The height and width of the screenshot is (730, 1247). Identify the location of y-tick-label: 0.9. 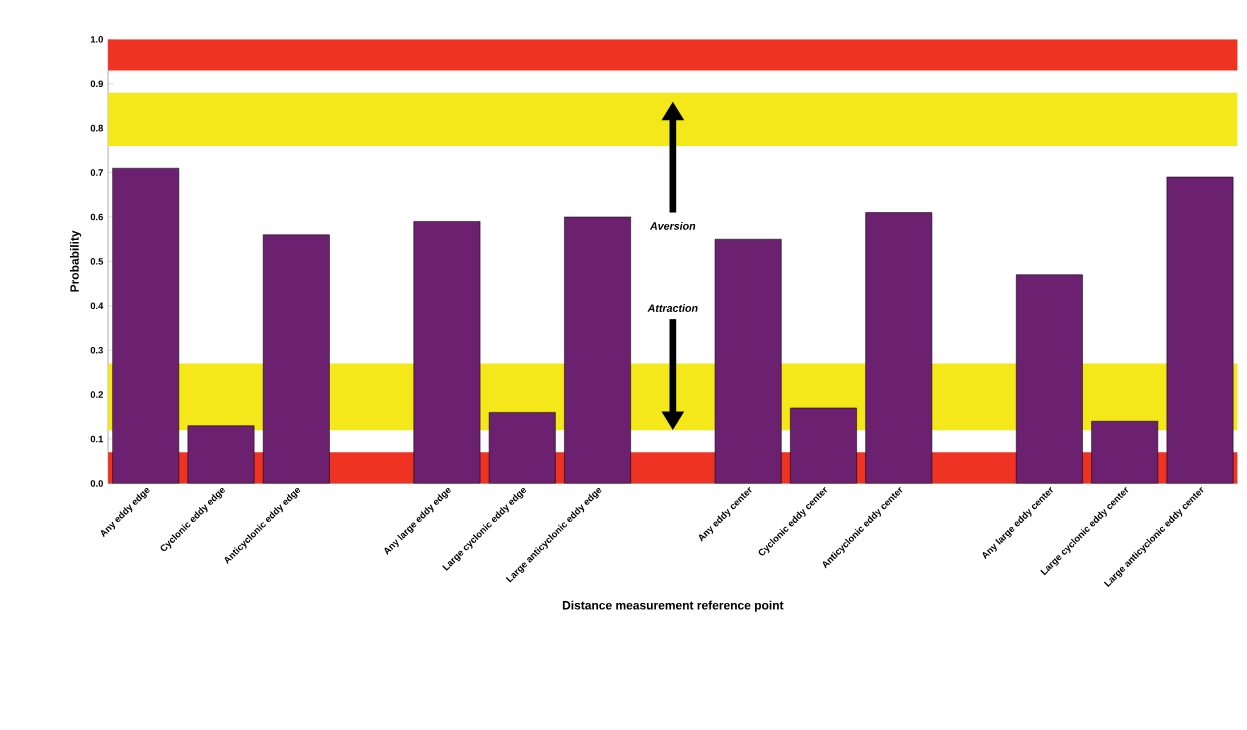
(96, 84).